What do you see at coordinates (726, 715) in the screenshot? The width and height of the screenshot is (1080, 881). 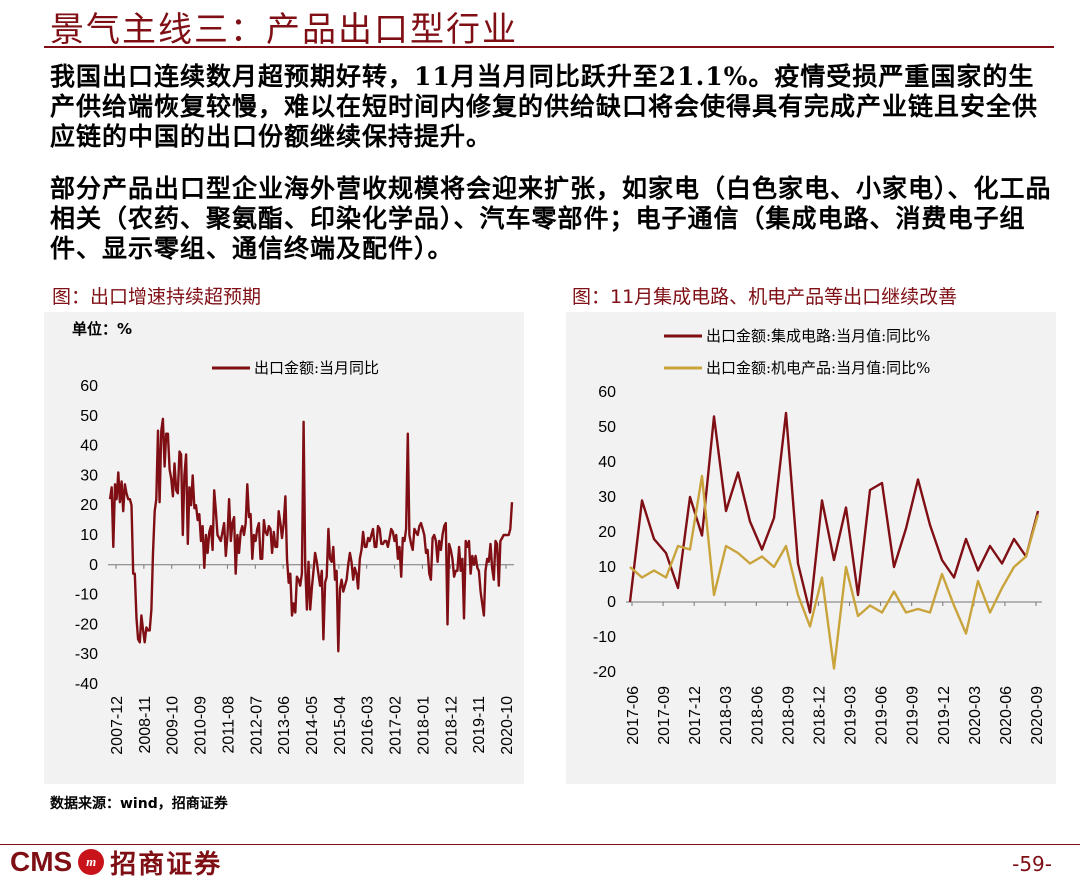 I see `x-tick-label: 2018-03` at bounding box center [726, 715].